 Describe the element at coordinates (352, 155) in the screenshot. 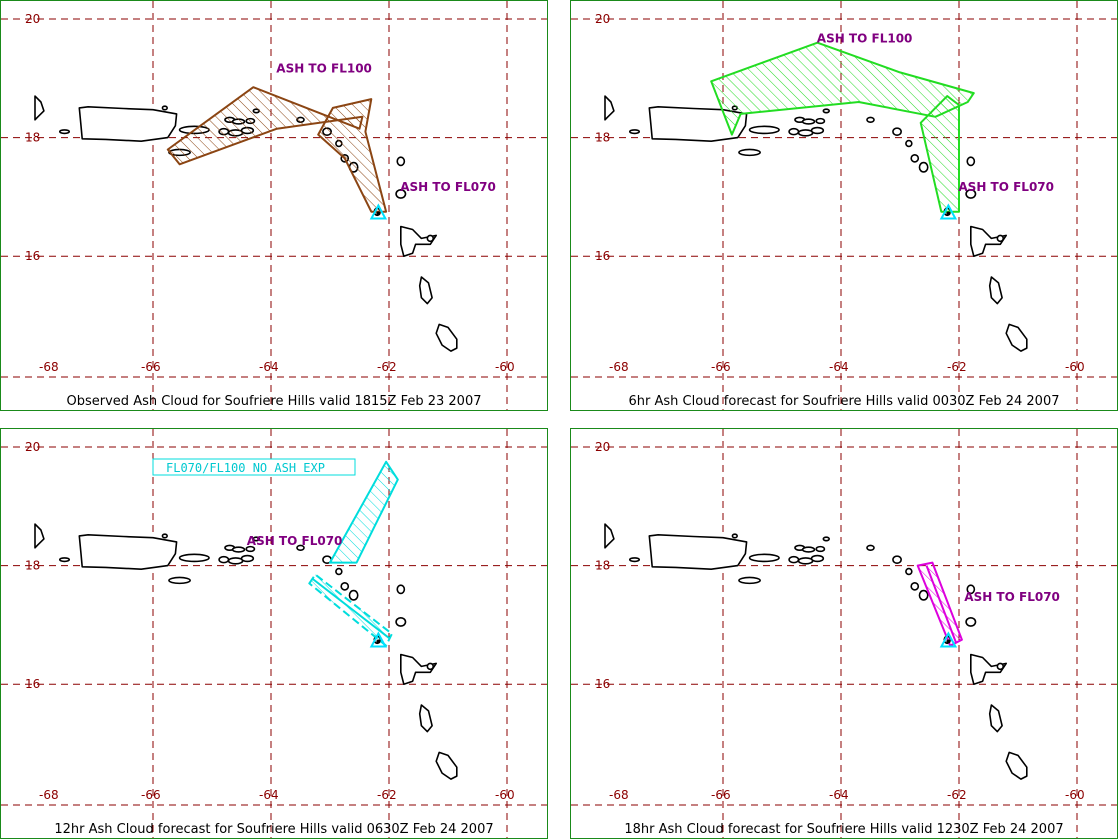

I see `ash-cloud-area` at that location.